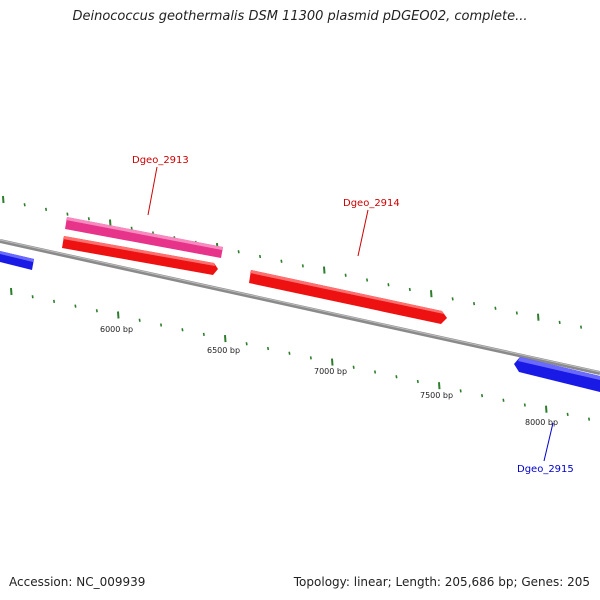 The width and height of the screenshot is (600, 600). Describe the element at coordinates (160, 160) in the screenshot. I see `gene-label-dgeo-2913: Dgeo_2913` at that location.